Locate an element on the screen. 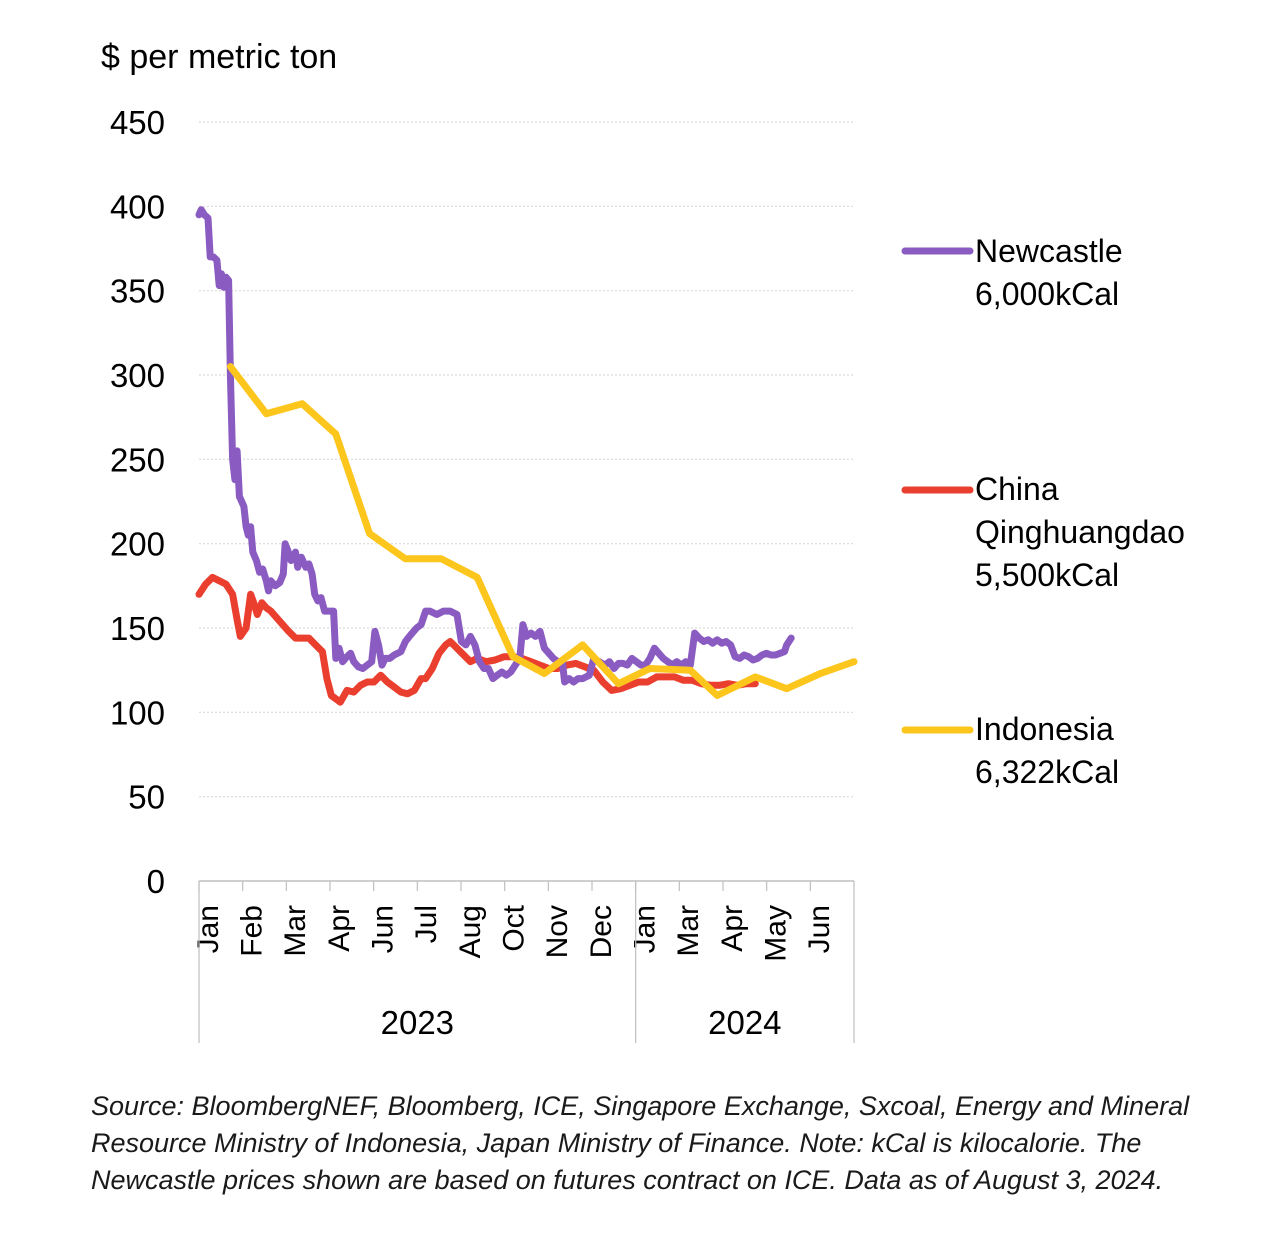 This screenshot has width=1284, height=1234. y-tick-label: 50 is located at coordinates (146, 797).